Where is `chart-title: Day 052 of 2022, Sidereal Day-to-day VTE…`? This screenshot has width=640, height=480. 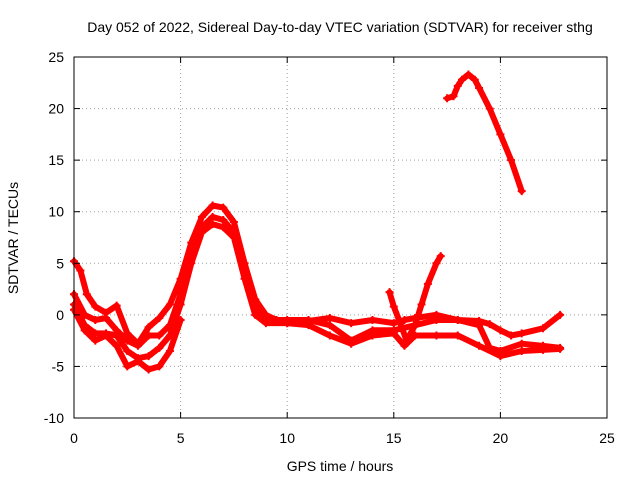 chart-title: Day 052 of 2022, Sidereal Day-to-day VTE… is located at coordinates (340, 27).